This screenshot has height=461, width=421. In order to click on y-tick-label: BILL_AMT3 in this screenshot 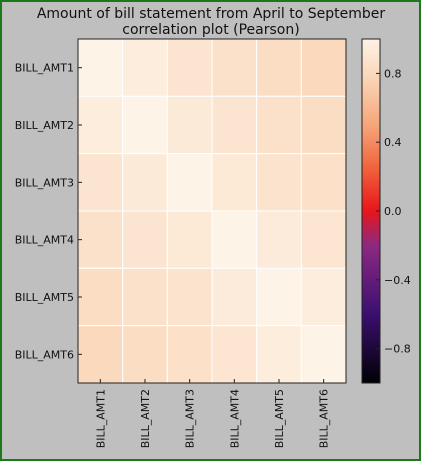, I will do `click(44, 182)`.